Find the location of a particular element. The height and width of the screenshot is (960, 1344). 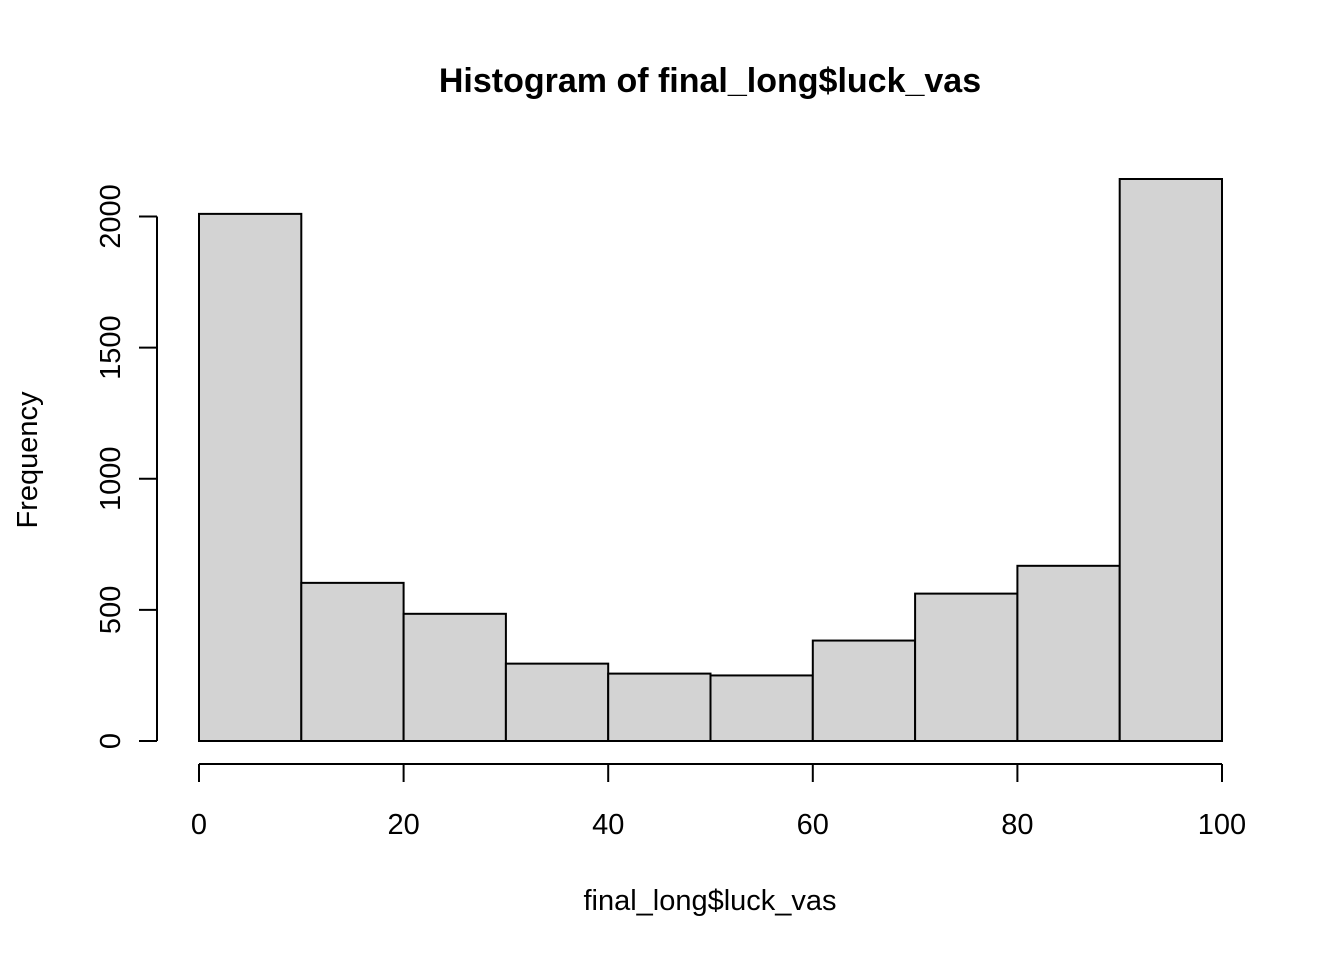

y-tick-label: 0 is located at coordinates (111, 741).